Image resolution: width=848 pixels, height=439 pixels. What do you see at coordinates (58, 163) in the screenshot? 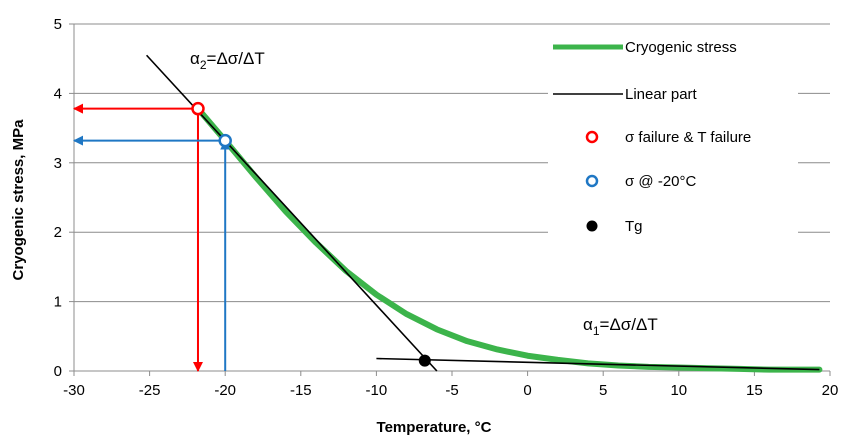
I see `y-tick-label: 3` at bounding box center [58, 163].